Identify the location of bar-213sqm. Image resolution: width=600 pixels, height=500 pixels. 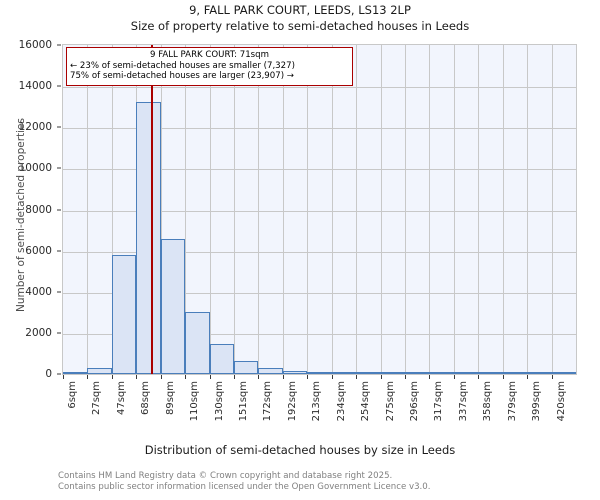
(319, 373).